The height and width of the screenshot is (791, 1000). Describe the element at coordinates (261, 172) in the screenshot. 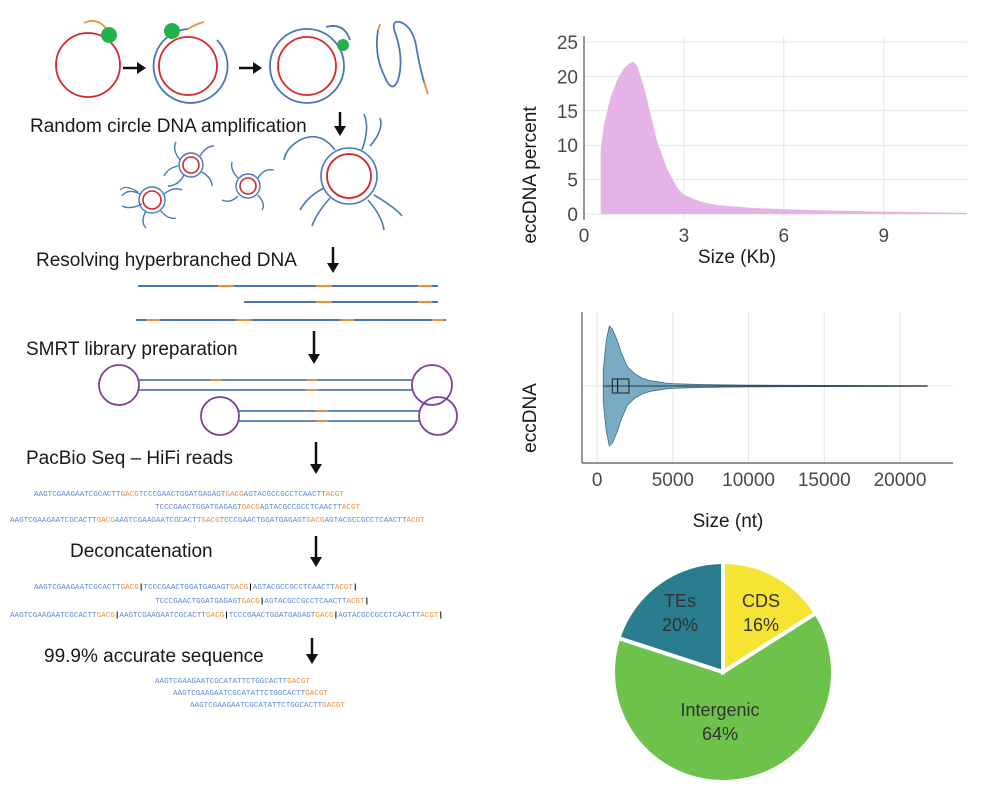

I see `hyperbranched-dna-illustration` at that location.